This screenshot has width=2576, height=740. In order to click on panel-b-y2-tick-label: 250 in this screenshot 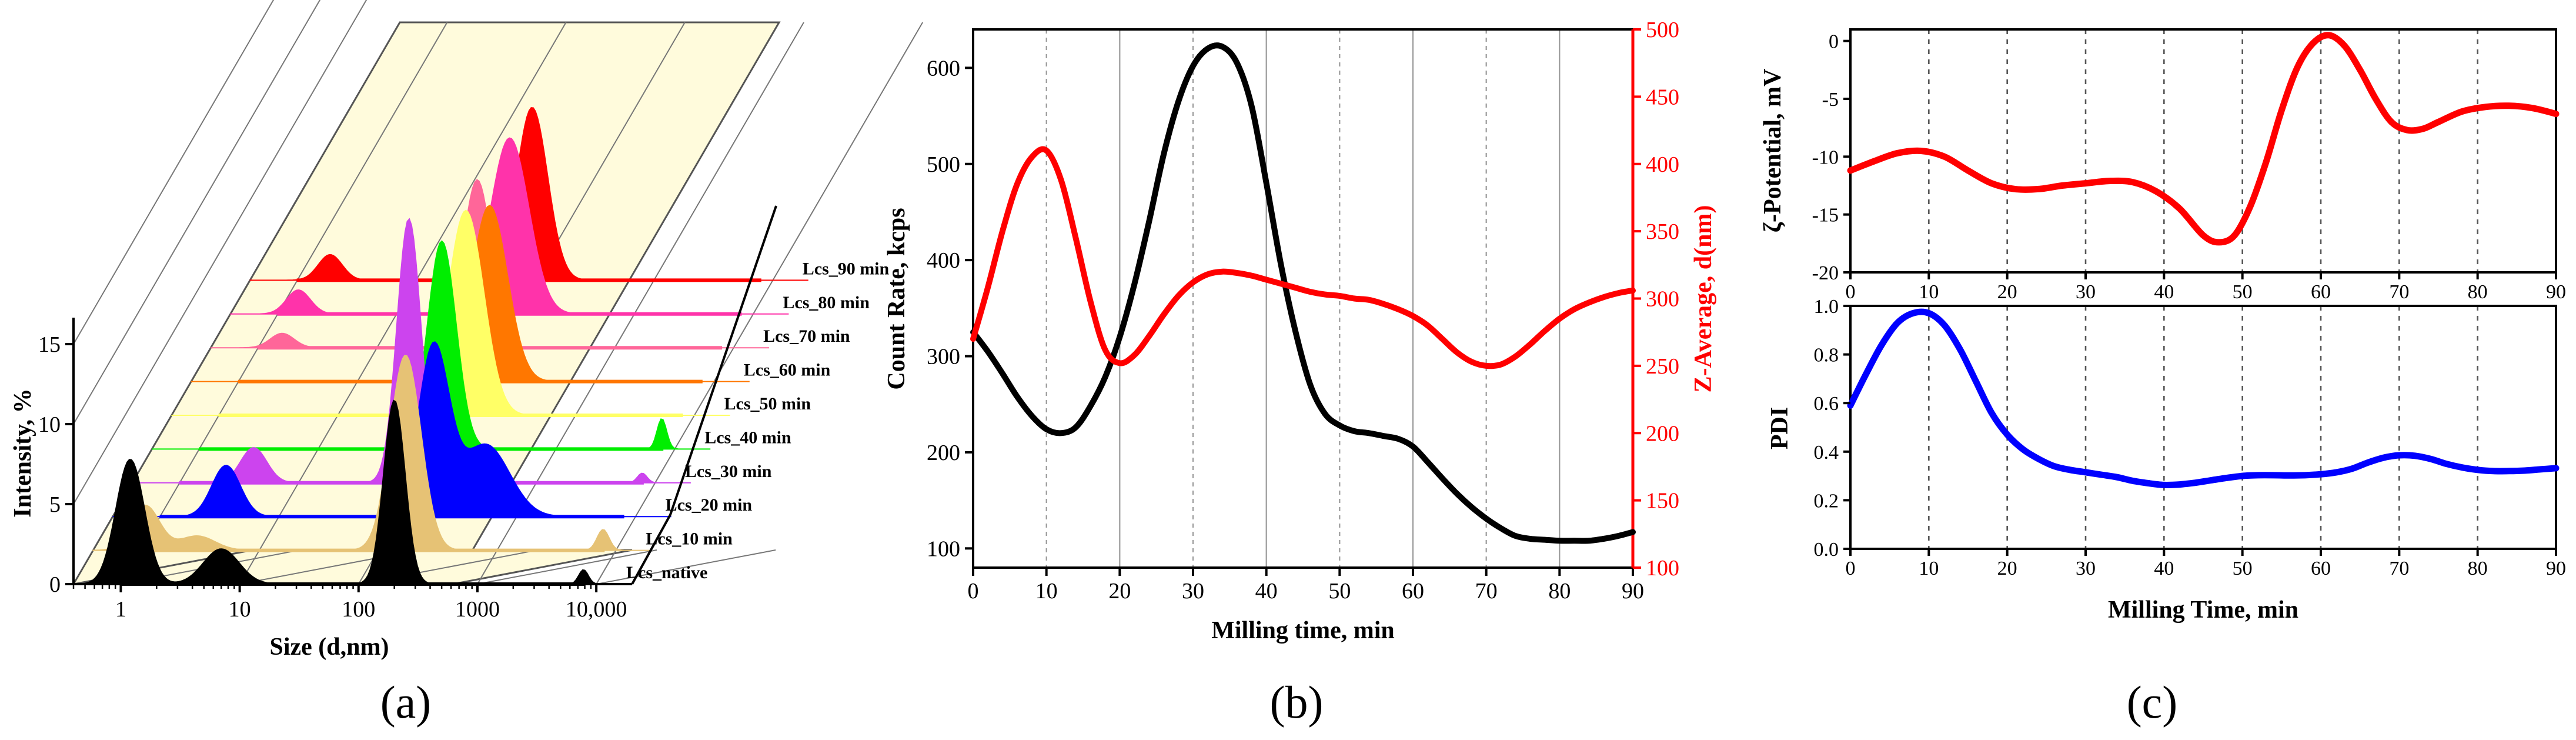, I will do `click(1662, 366)`.